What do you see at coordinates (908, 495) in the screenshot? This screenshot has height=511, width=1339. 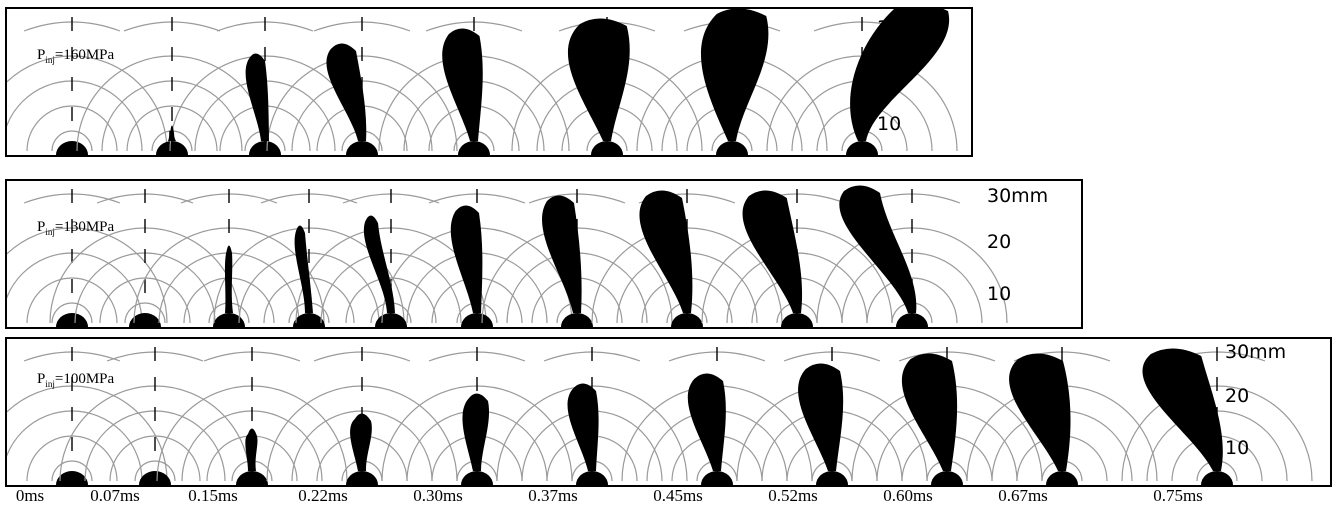 I see `time-label: 0.60ms` at bounding box center [908, 495].